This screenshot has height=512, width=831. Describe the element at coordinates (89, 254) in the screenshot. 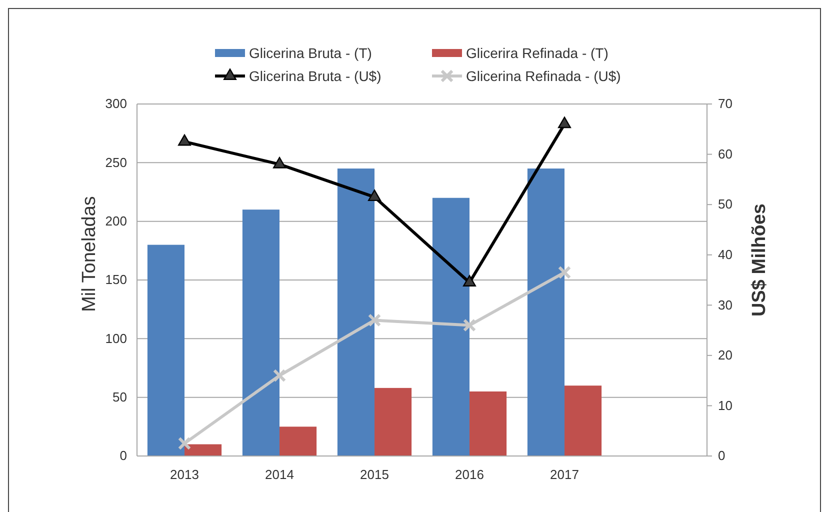

I see `y-axis-title: Mil Toneladas` at that location.